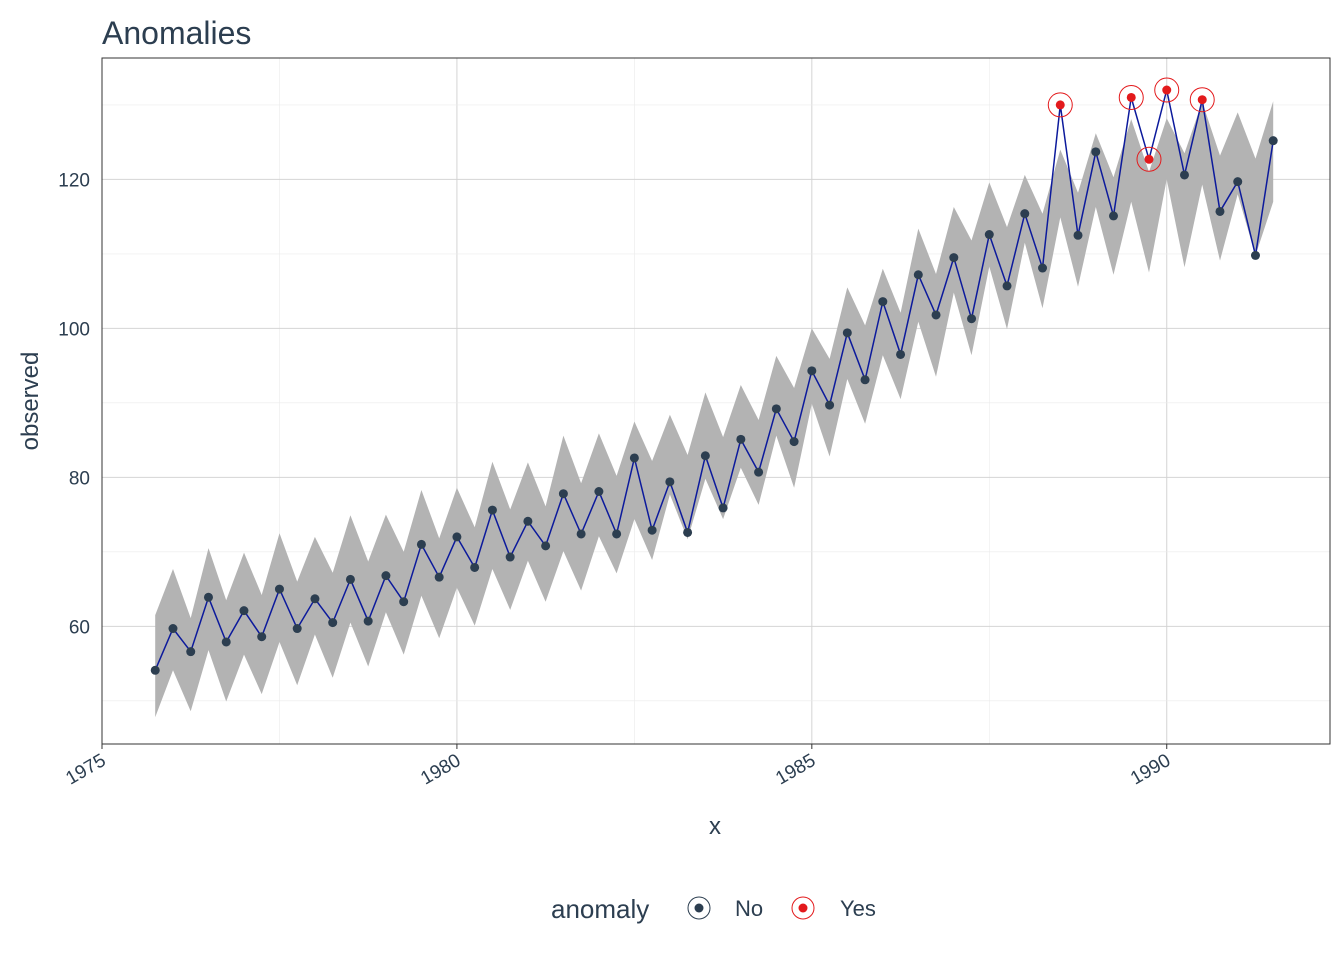 The height and width of the screenshot is (960, 1344). I want to click on y-axis-ticks: 60 80 100 120, so click(74, 404).